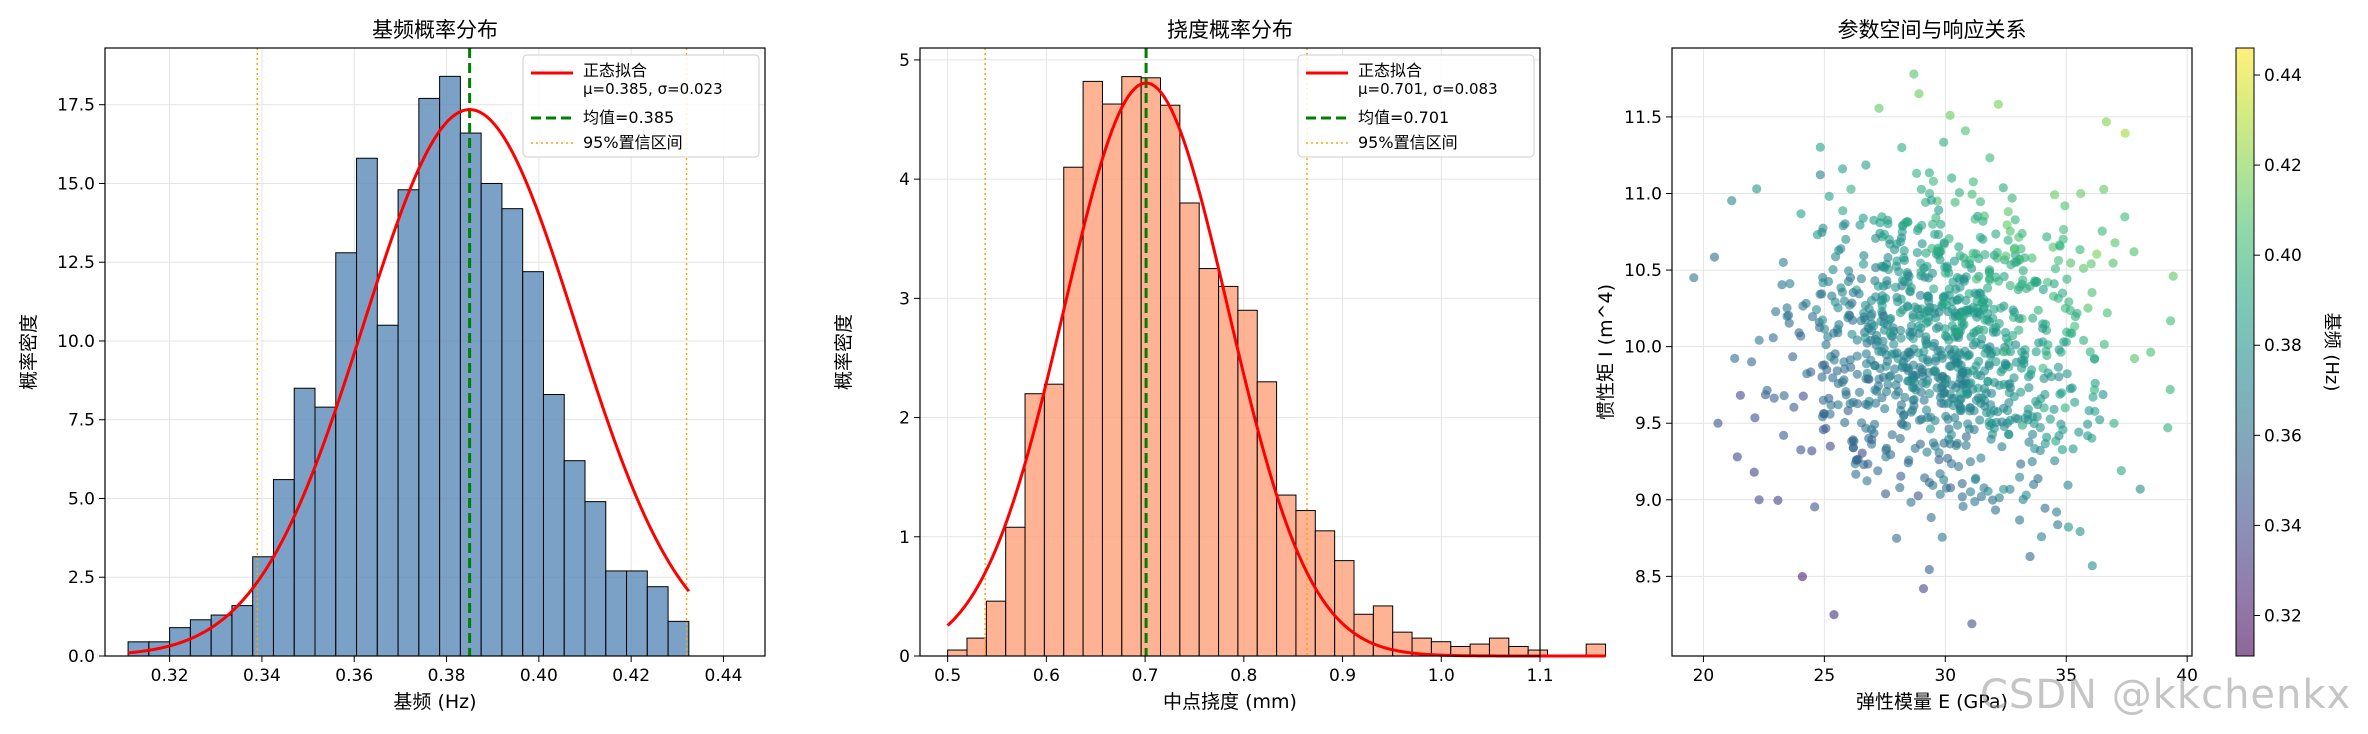 This screenshot has width=2368, height=734. I want to click on x-axis-label: 弹性模量 E (GPa), so click(1932, 702).